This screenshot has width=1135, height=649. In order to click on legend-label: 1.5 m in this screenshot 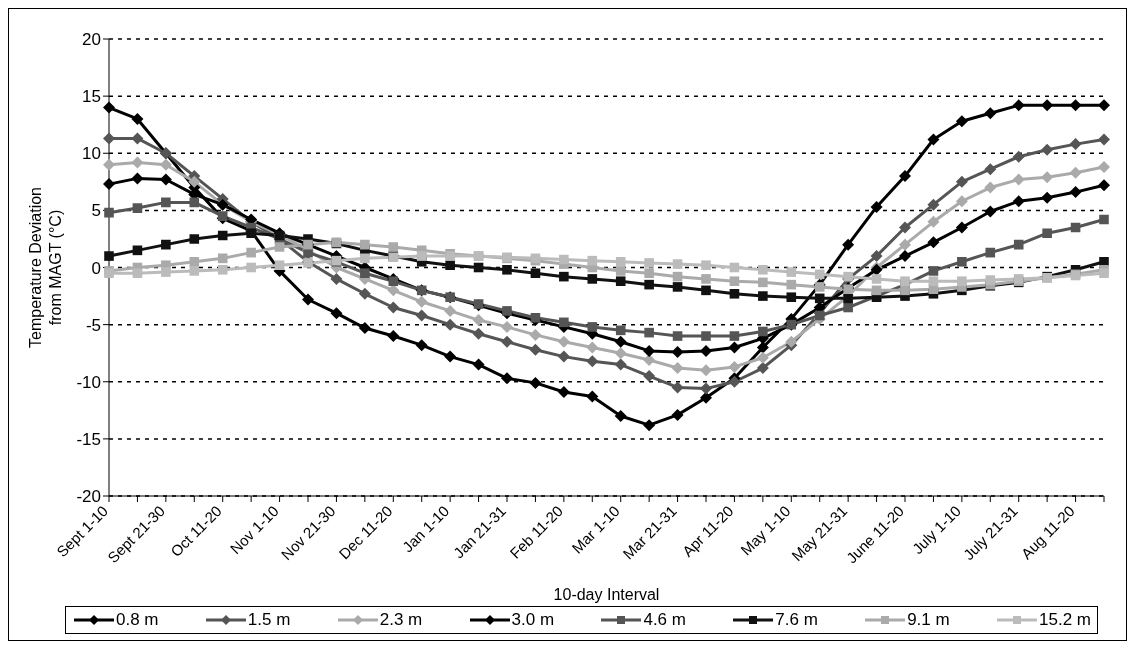, I will do `click(269, 620)`.